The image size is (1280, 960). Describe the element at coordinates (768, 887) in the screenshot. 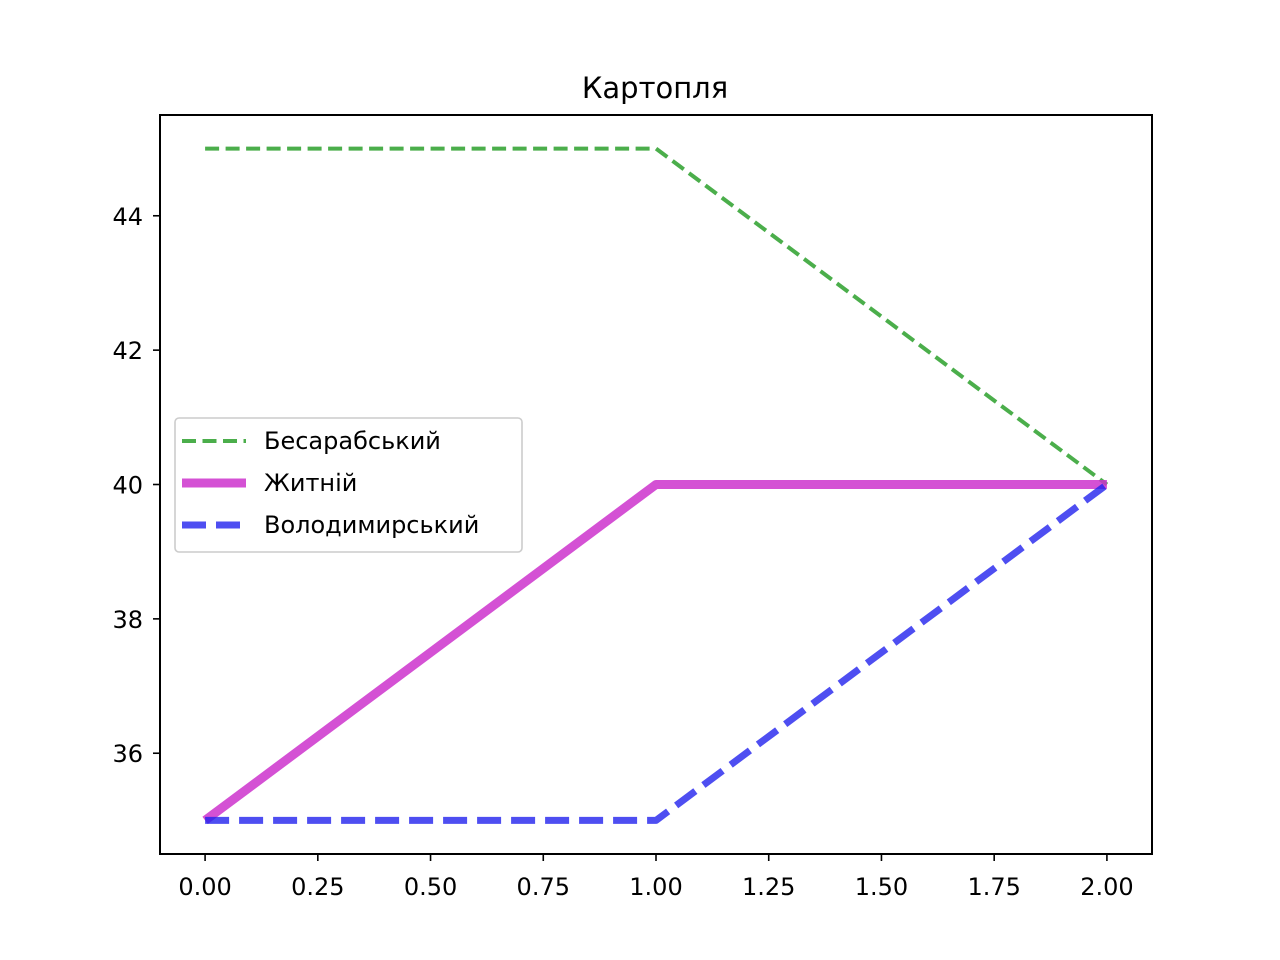

I see `x-tick-label: 1.25` at that location.